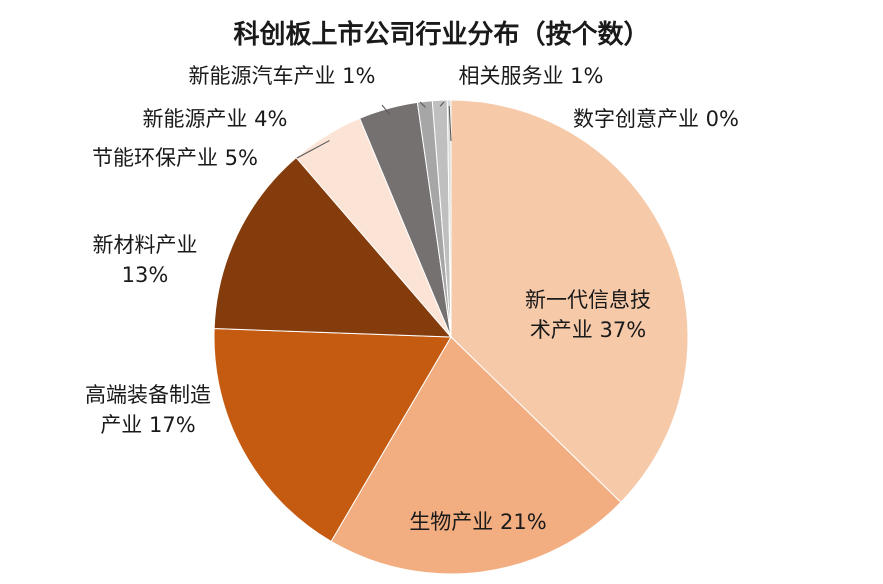 The height and width of the screenshot is (584, 883). Describe the element at coordinates (374, 130) in the screenshot. I see `leader-lines` at that location.